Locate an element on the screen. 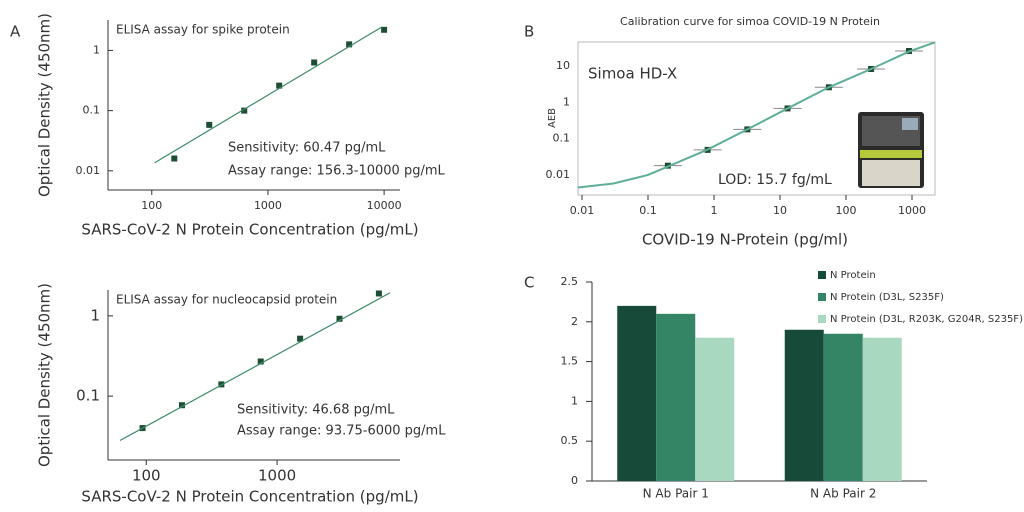  annotation: Assay range: 156.3-10000 pg/mL is located at coordinates (336, 171).